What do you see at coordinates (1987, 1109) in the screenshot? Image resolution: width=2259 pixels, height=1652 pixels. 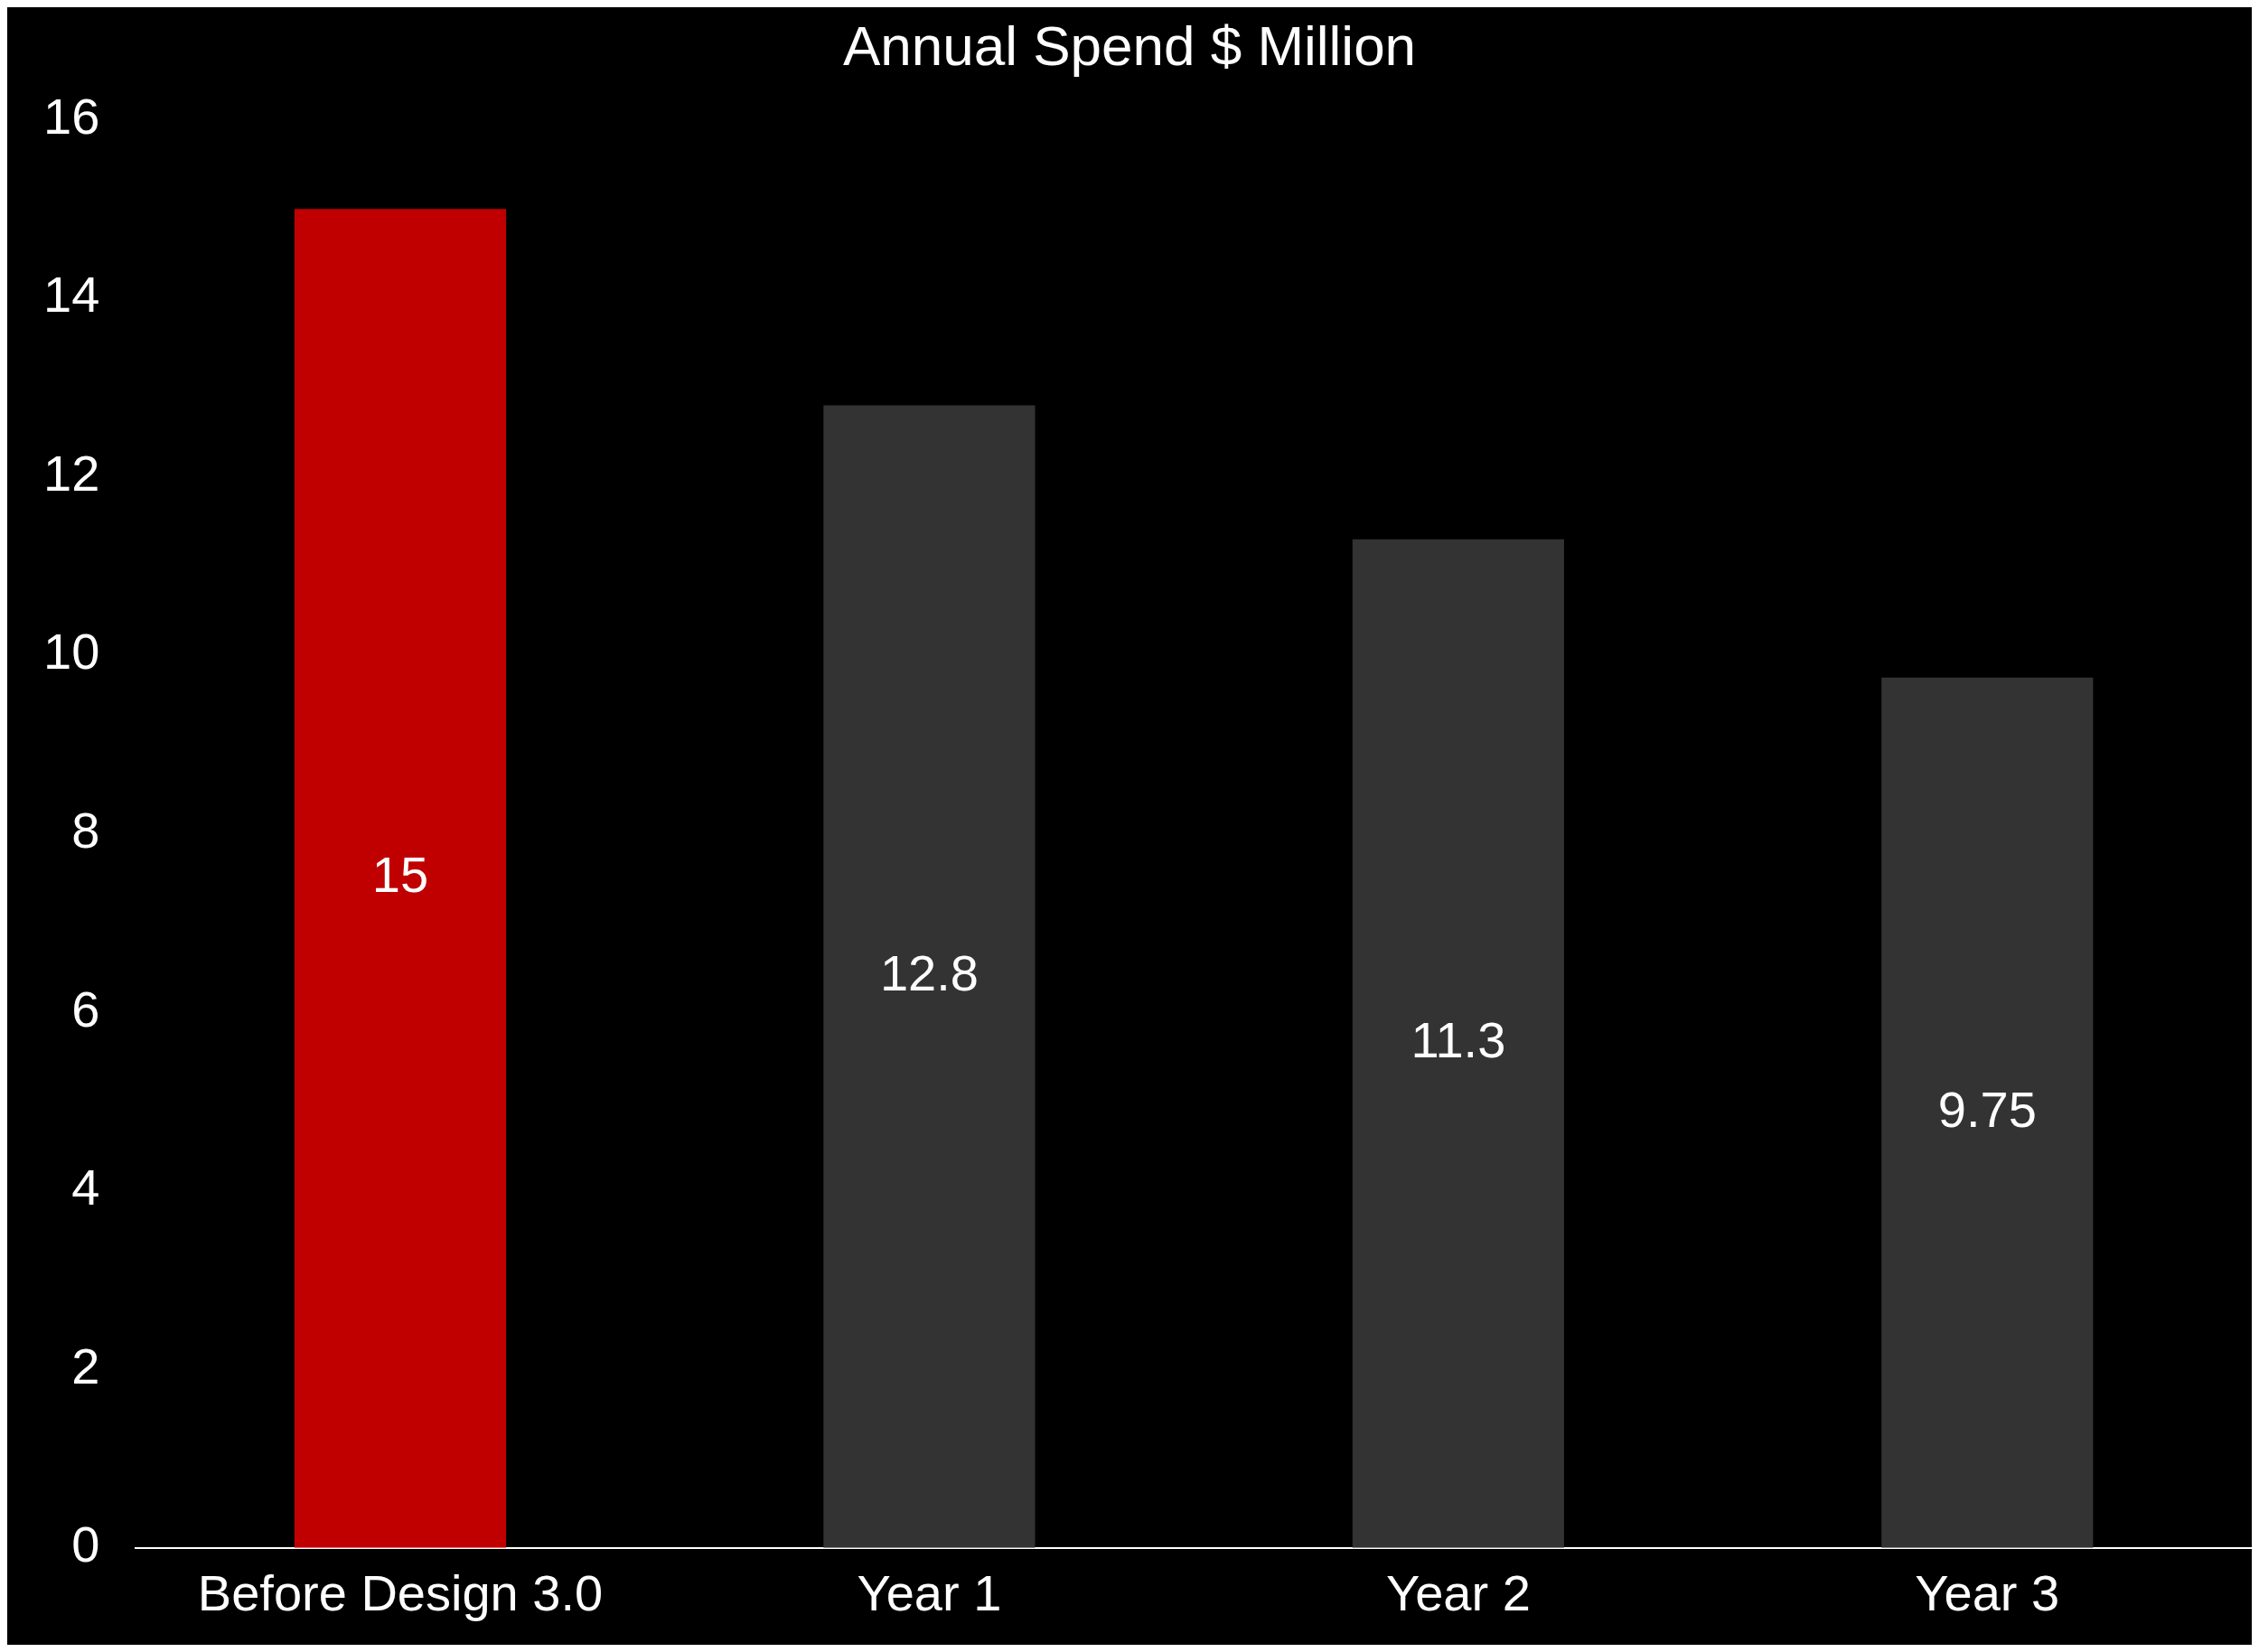 I see `data-label: 9.75` at bounding box center [1987, 1109].